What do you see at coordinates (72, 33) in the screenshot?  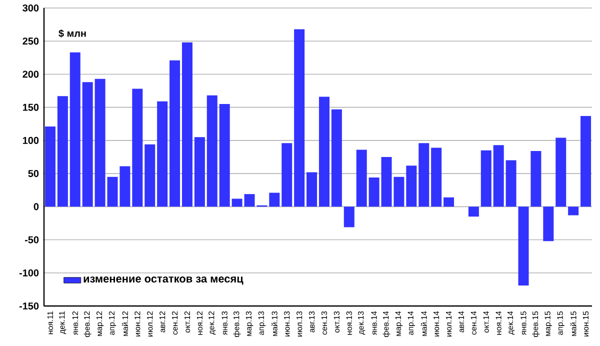 I see `y-axis-title: $ млн` at bounding box center [72, 33].